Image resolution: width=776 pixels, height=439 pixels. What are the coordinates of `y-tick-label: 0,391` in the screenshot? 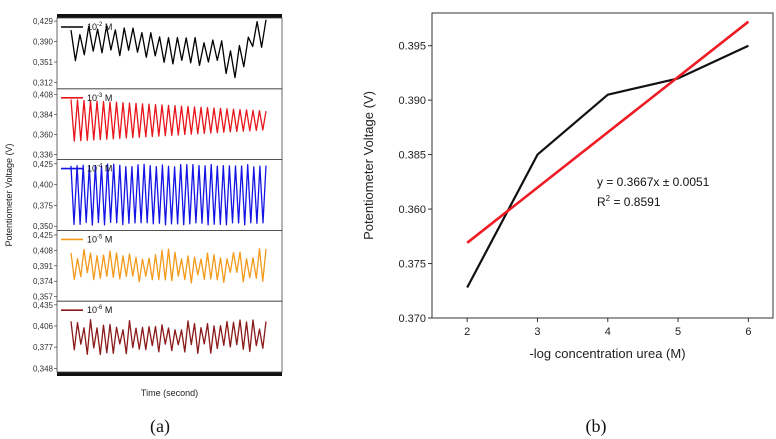 It's located at (43, 266).